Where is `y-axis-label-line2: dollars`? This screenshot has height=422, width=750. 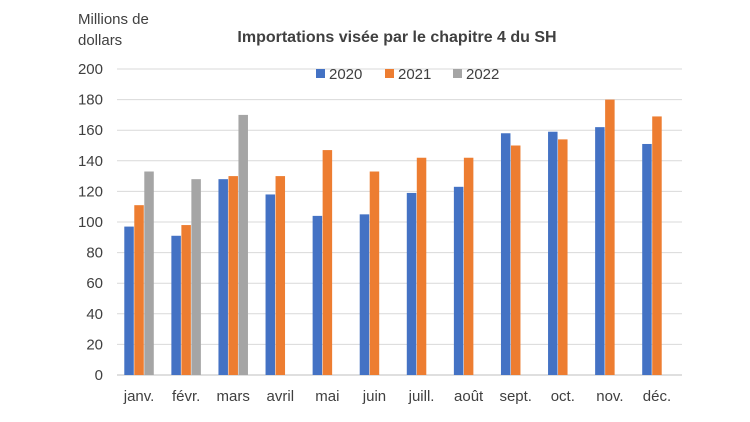 y-axis-label-line2: dollars is located at coordinates (100, 40).